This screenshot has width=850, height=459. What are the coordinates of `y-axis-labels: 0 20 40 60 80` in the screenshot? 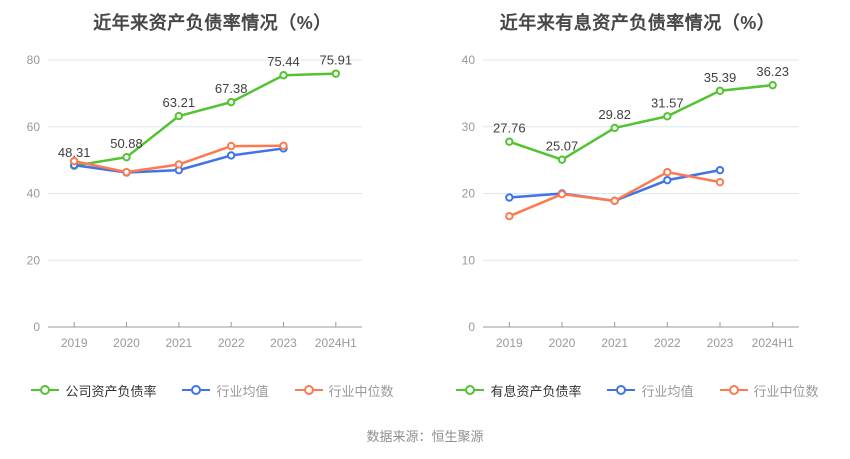 It's located at (34, 193).